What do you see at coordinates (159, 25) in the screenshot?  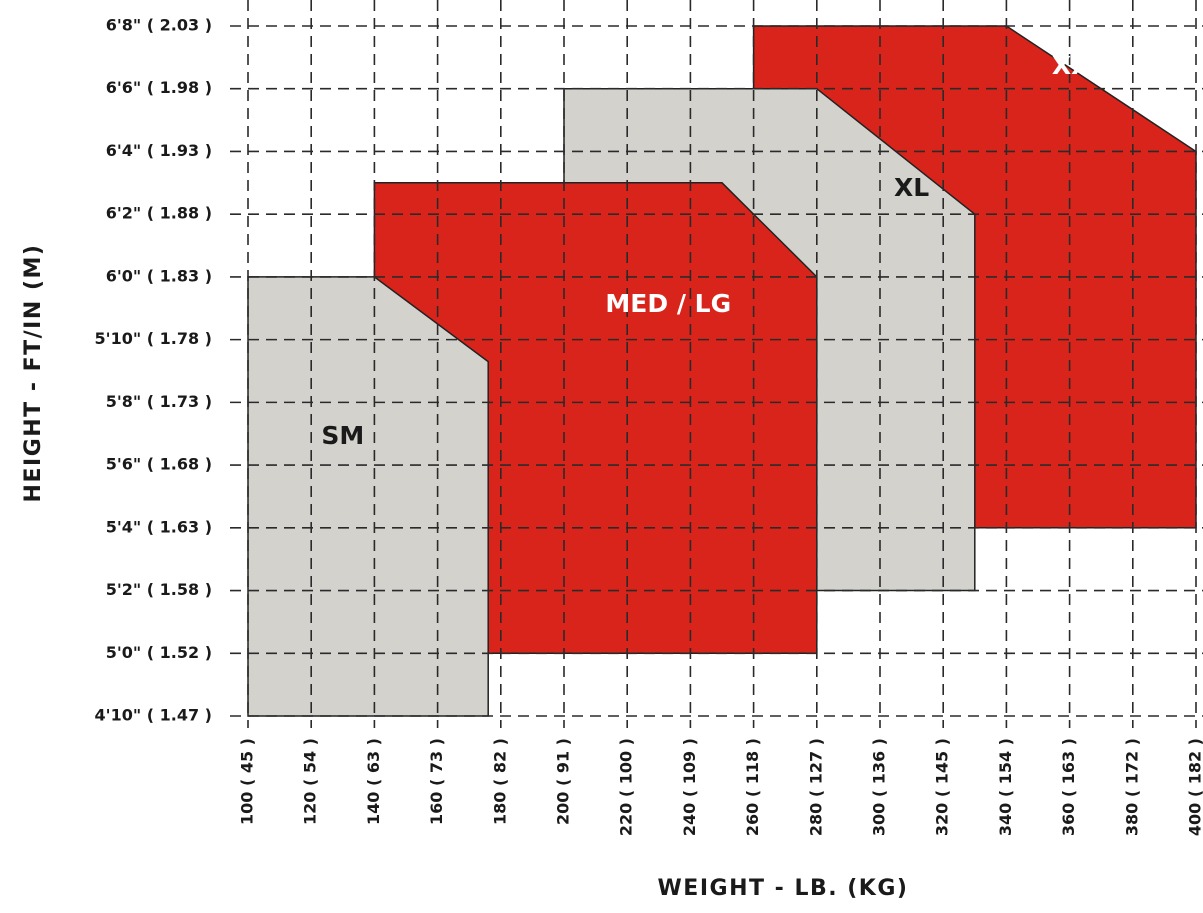 I see `y-tick-label: 6'8" ( 2.03 )` at bounding box center [159, 25].